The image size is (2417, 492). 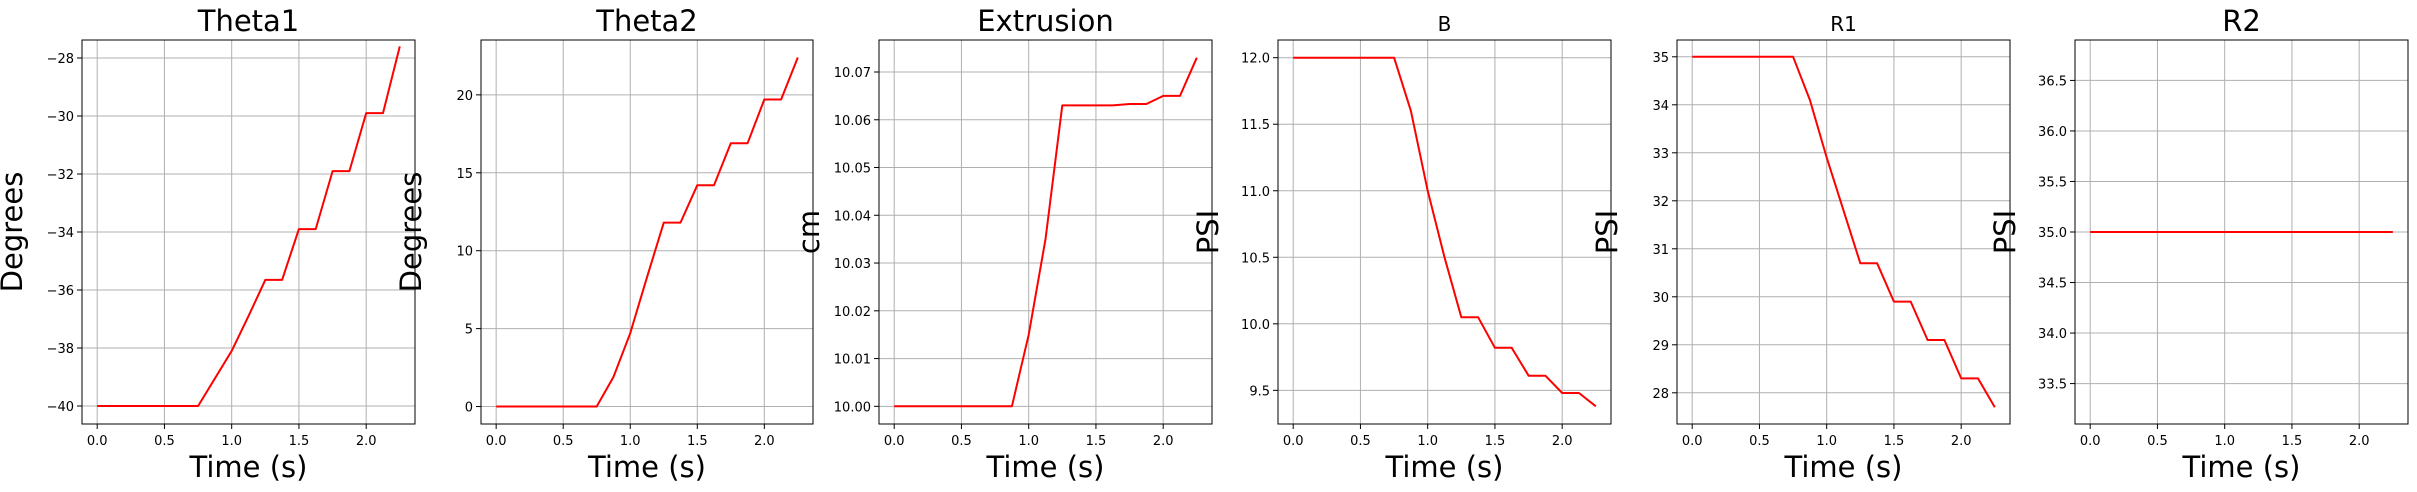 What do you see at coordinates (464, 252) in the screenshot?
I see `y-tick-label: 10` at bounding box center [464, 252].